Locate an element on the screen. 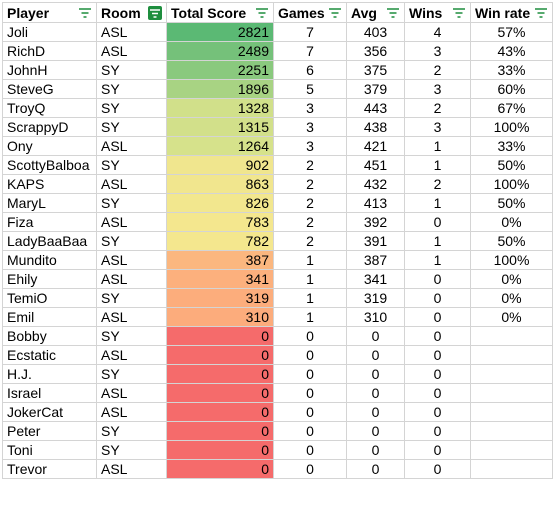  games-cell: 1 is located at coordinates (310, 279).